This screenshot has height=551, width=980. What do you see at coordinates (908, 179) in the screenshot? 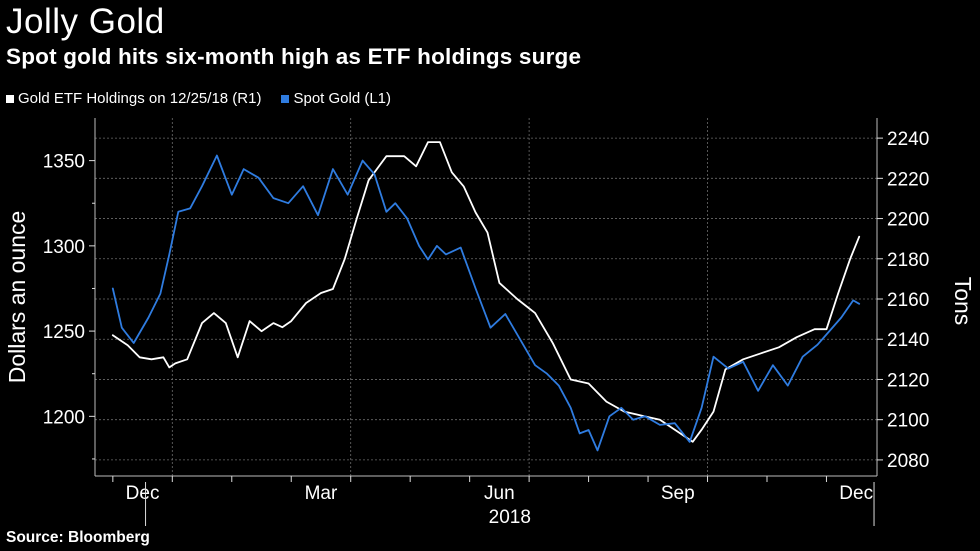
I see `right-tick-label: 2220` at bounding box center [908, 179].